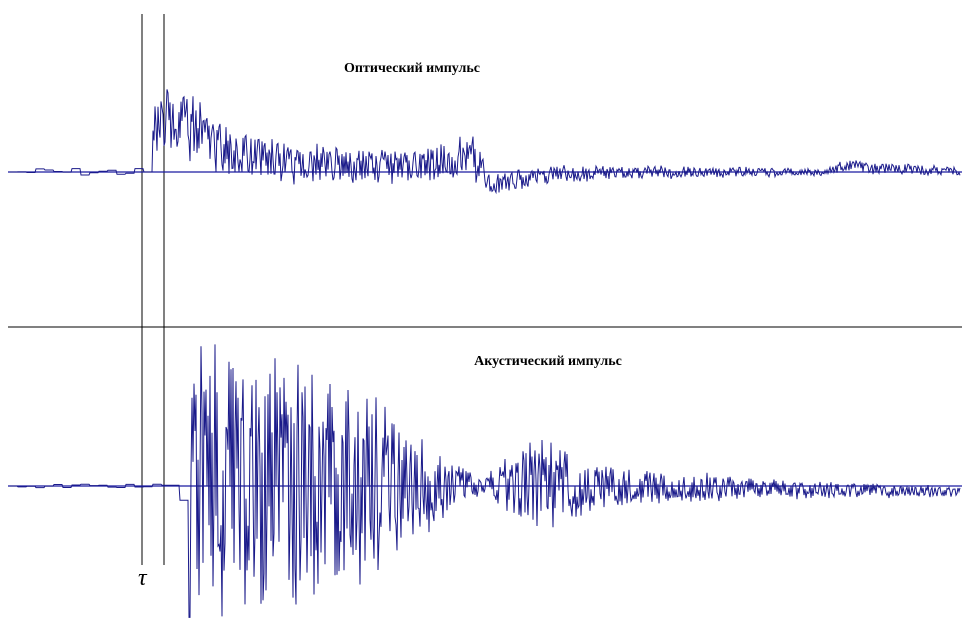 This screenshot has width=962, height=639. Describe the element at coordinates (143, 578) in the screenshot. I see `tau-label: τ` at that location.